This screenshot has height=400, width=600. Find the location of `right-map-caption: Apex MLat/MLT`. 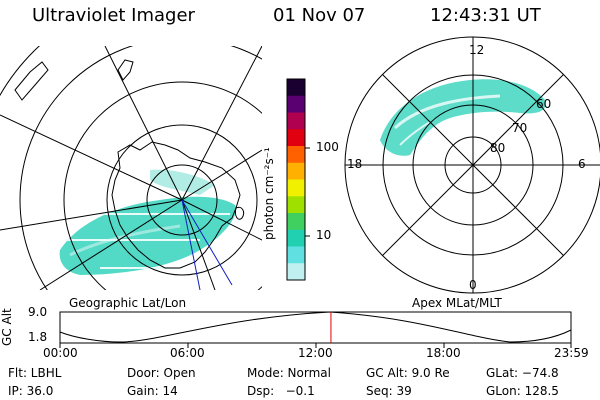

right-map-caption: Apex MLat/MLT is located at coordinates (457, 303).